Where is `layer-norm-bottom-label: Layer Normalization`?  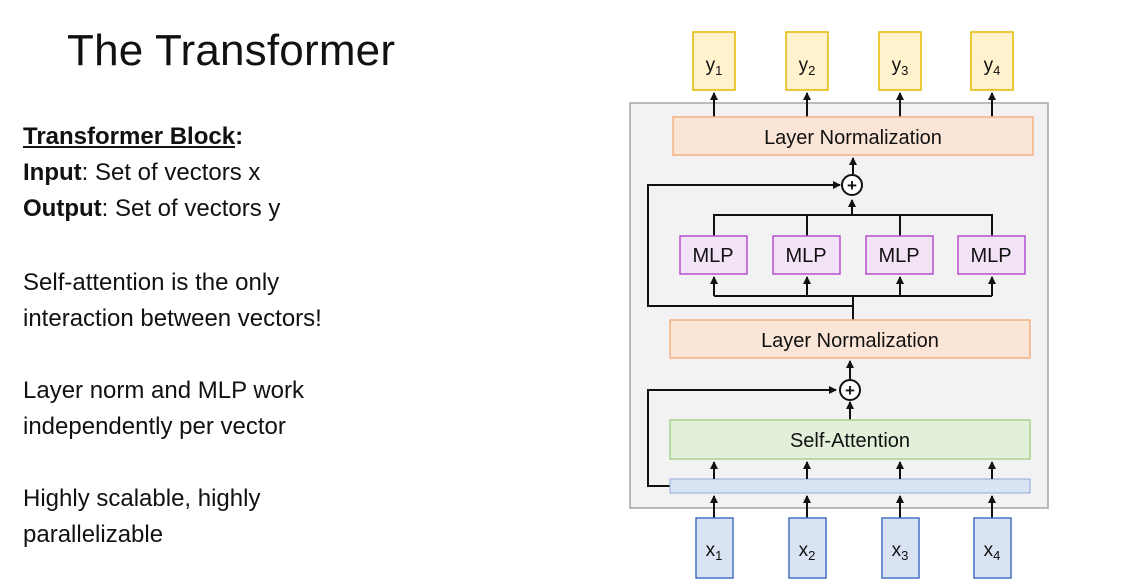
layer-norm-bottom-label: Layer Normalization is located at coordinates (850, 341).